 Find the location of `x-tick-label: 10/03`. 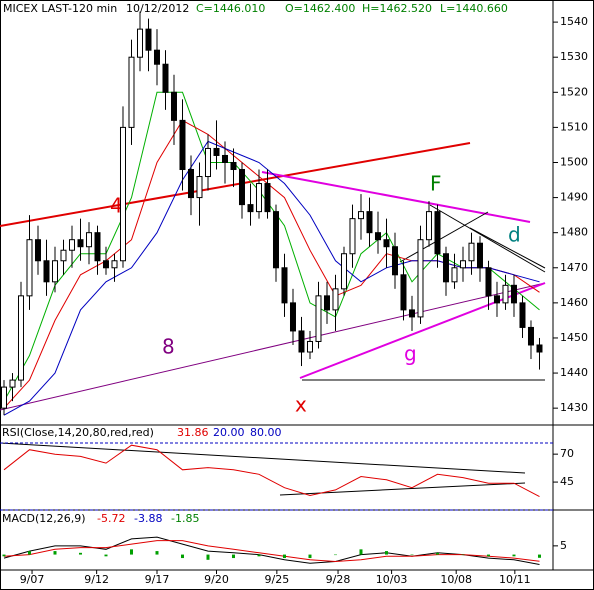

x-tick-label: 10/03 is located at coordinates (392, 579).